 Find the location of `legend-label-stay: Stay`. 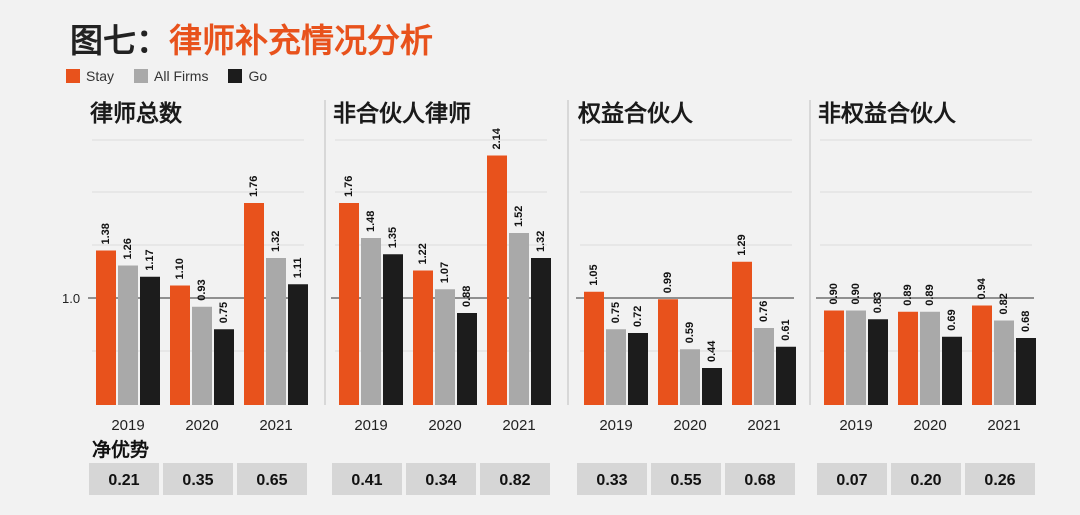

legend-label-stay: Stay is located at coordinates (100, 76).